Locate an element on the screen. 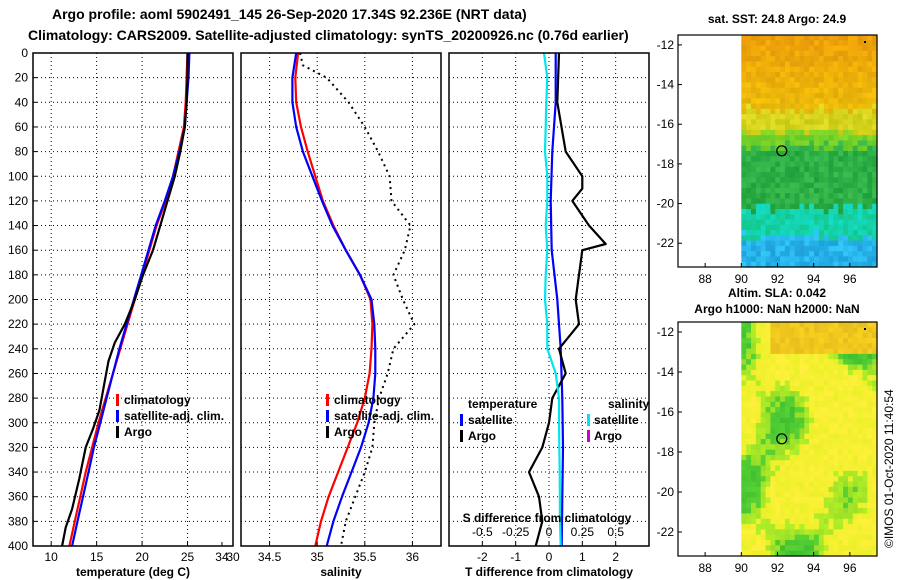 The width and height of the screenshot is (900, 580). series-s-satellite is located at coordinates (552, 299).